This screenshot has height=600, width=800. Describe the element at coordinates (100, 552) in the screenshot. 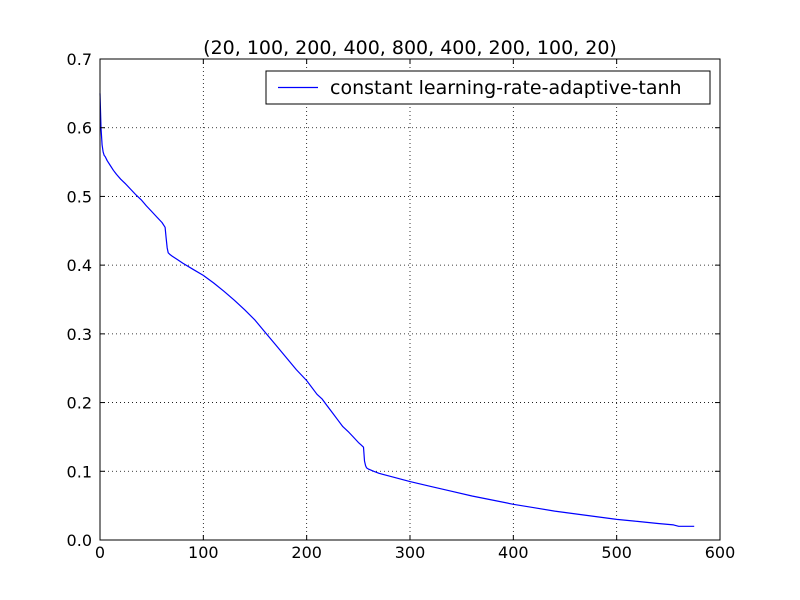

I see `x-tick-label: 0` at that location.